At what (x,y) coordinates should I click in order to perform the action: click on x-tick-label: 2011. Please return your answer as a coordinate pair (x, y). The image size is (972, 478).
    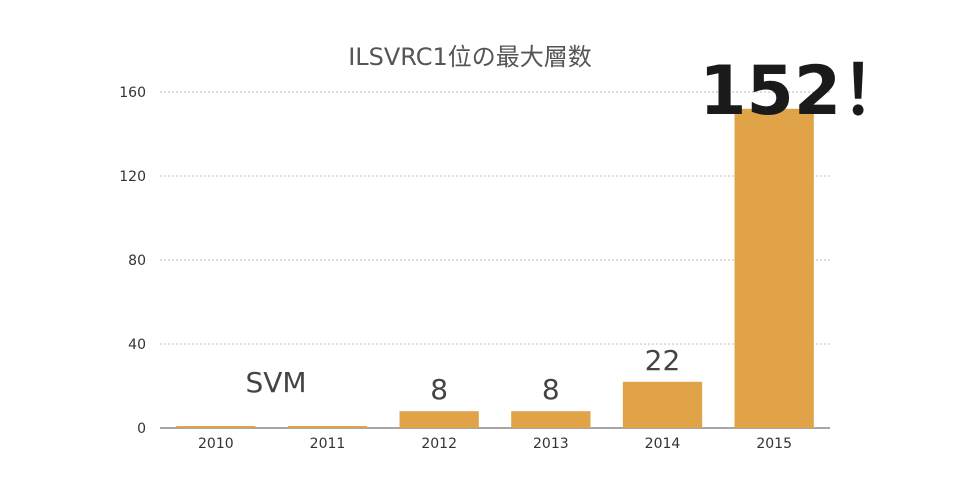
    Looking at the image, I should click on (328, 444).